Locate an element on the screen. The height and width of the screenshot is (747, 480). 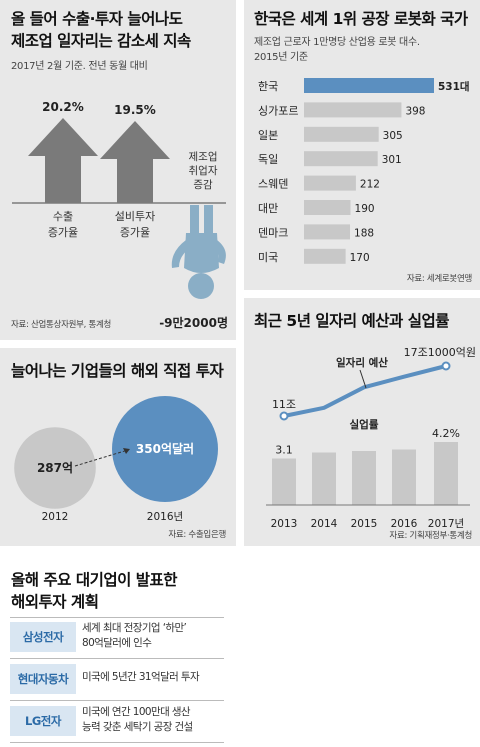
tick-label: 2015 is located at coordinates (364, 524).